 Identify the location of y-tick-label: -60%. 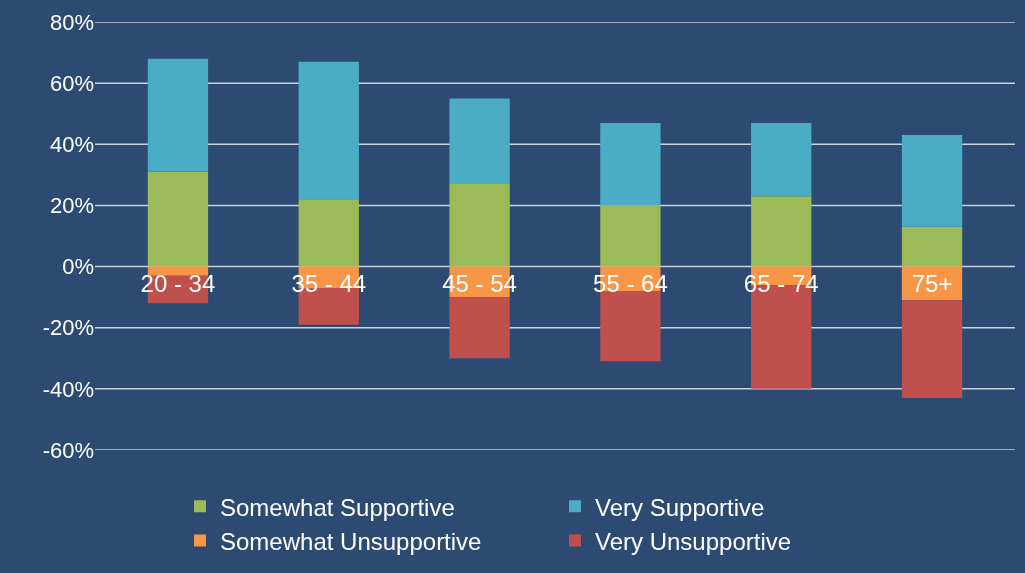
(68, 450).